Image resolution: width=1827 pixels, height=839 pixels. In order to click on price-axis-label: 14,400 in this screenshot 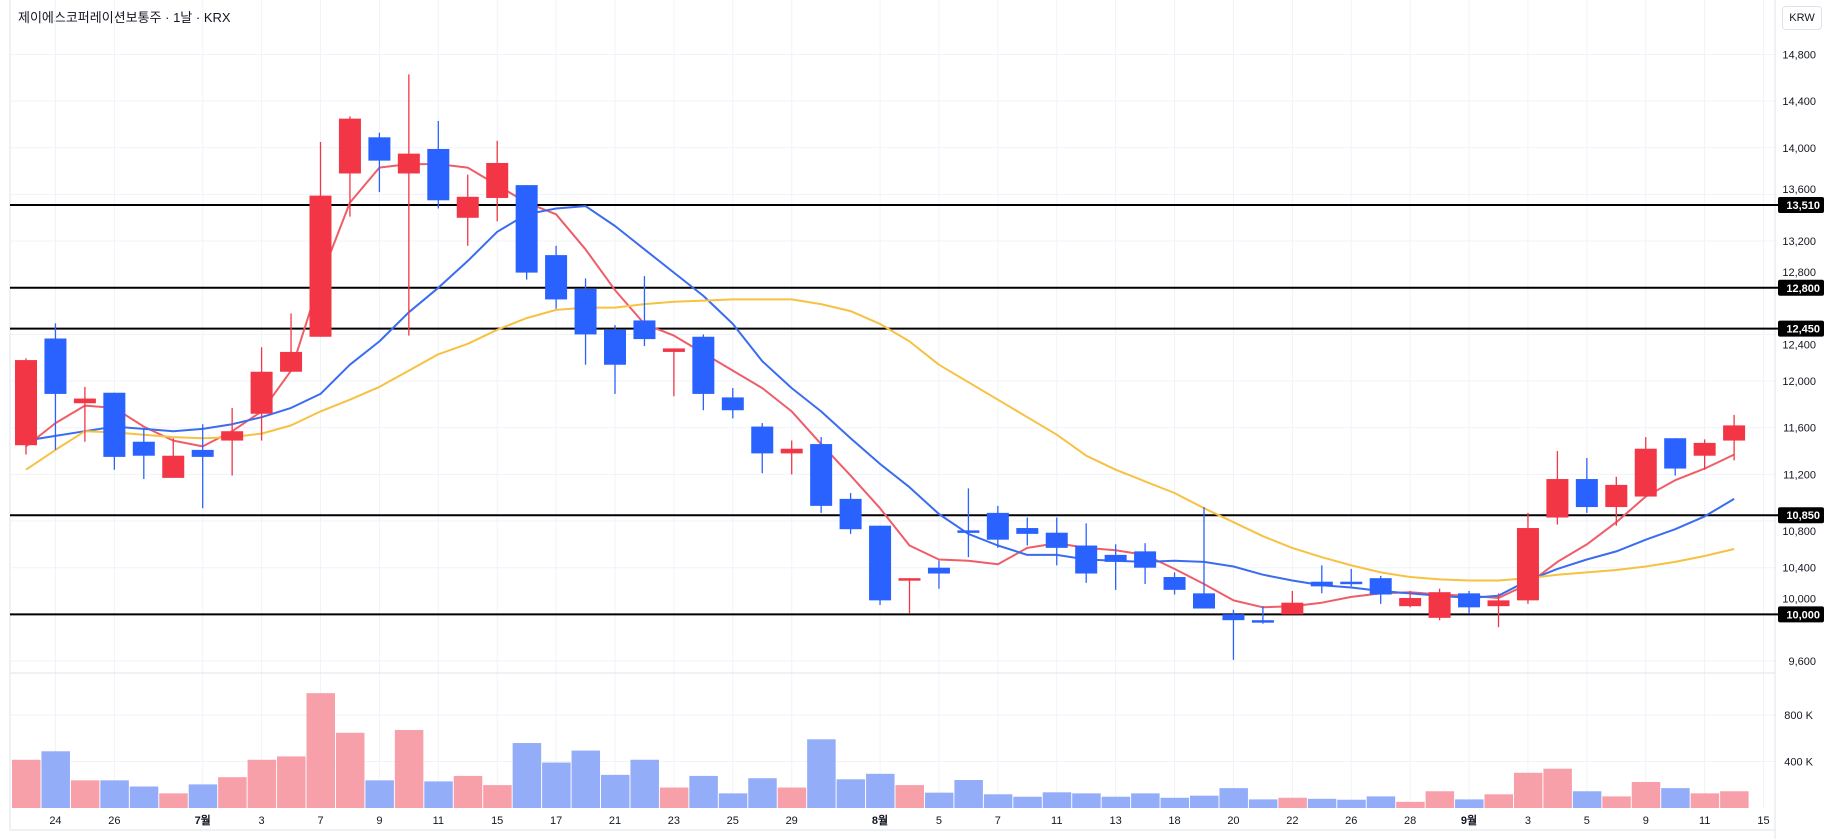, I will do `click(1799, 102)`.